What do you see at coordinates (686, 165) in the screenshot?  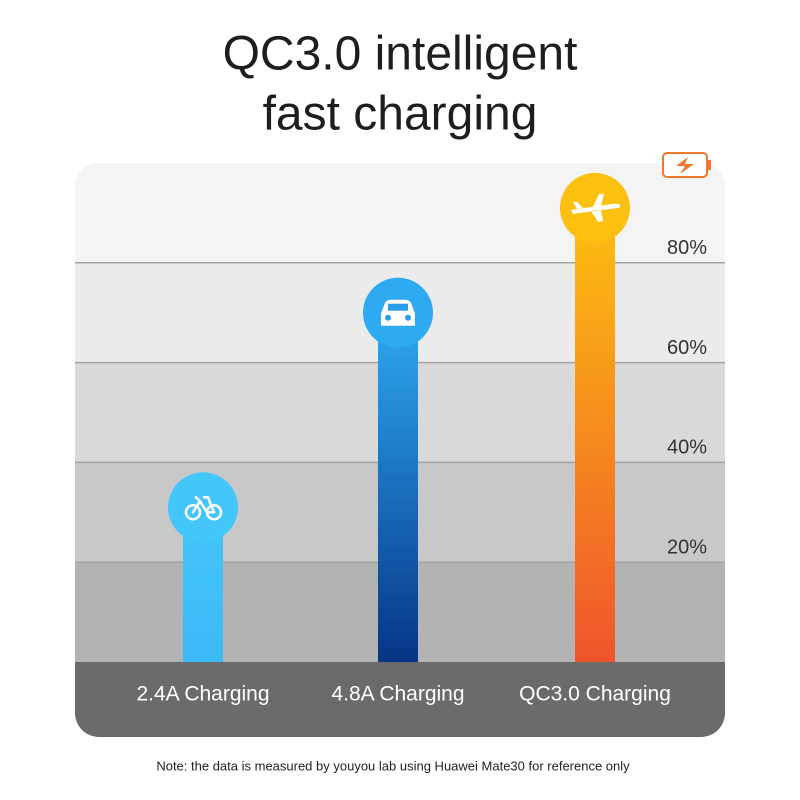 I see `battery-icon` at bounding box center [686, 165].